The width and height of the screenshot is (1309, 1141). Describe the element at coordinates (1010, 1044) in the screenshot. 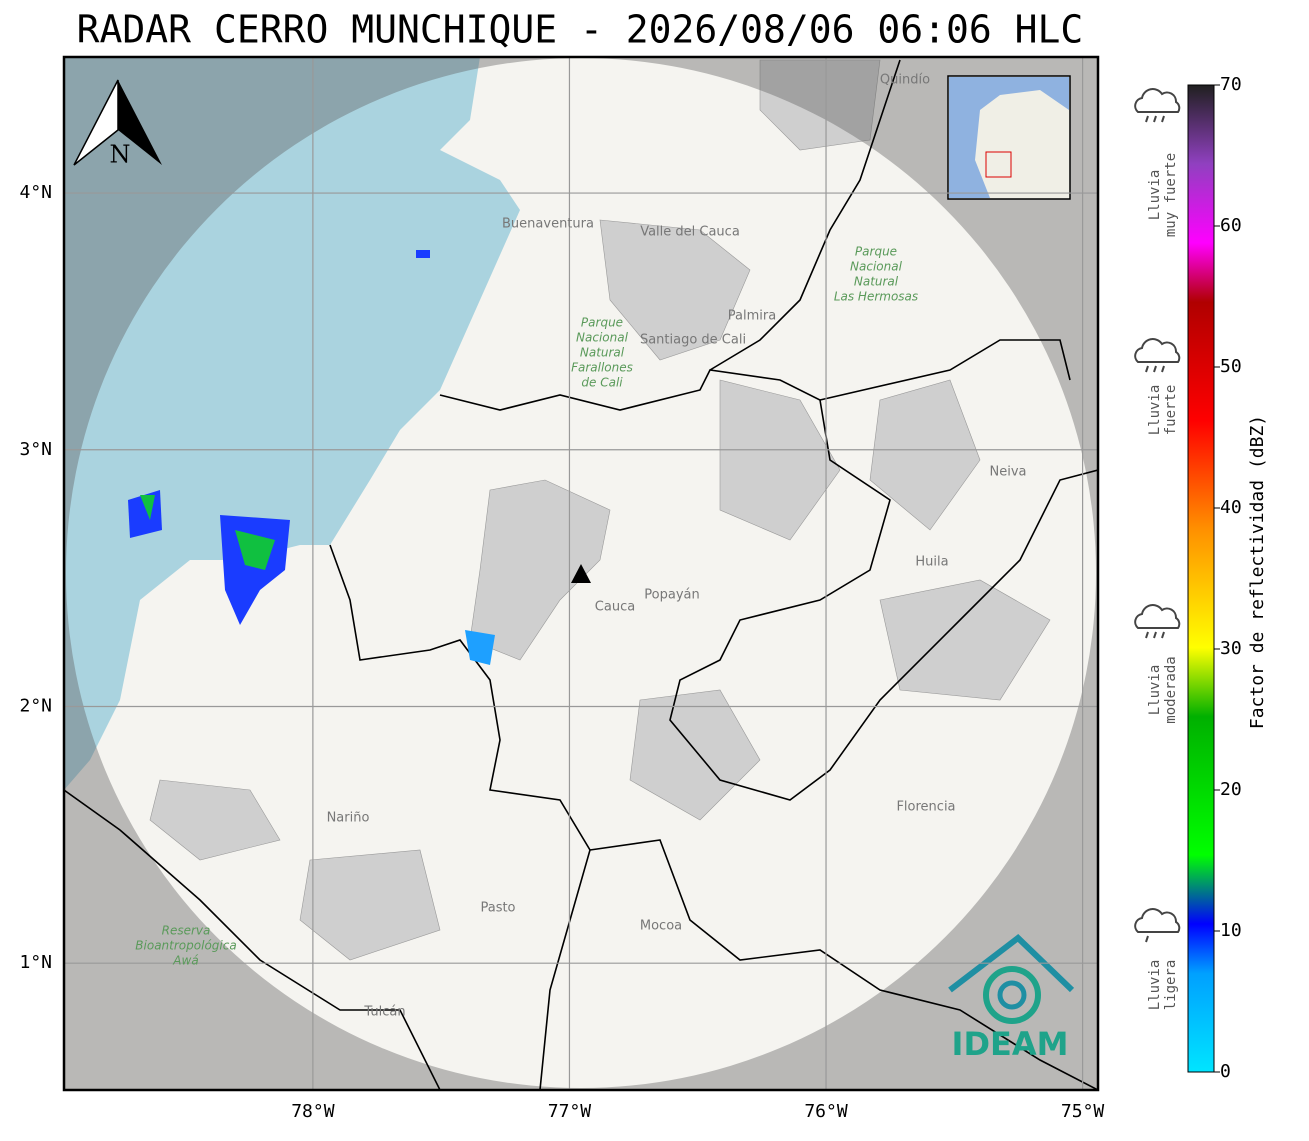

I see `logo-text: IDEAM` at that location.